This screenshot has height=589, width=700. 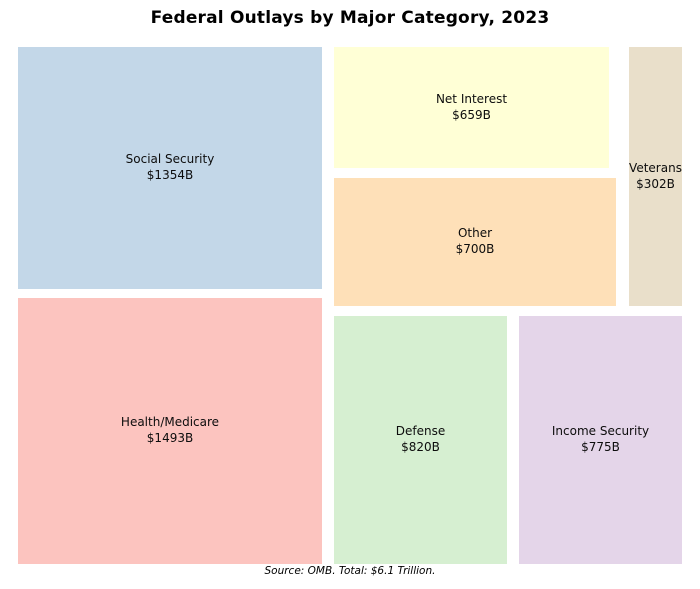 I want to click on tile-label: Net Interest, so click(x=471, y=98).